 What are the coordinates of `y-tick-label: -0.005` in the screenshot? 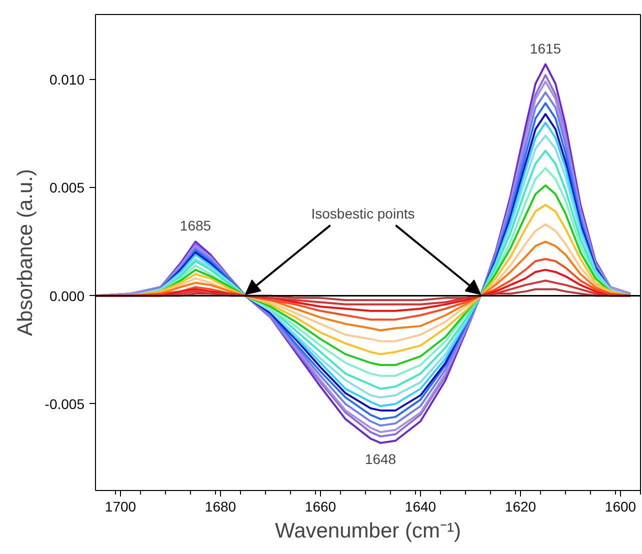 It's located at (64, 404).